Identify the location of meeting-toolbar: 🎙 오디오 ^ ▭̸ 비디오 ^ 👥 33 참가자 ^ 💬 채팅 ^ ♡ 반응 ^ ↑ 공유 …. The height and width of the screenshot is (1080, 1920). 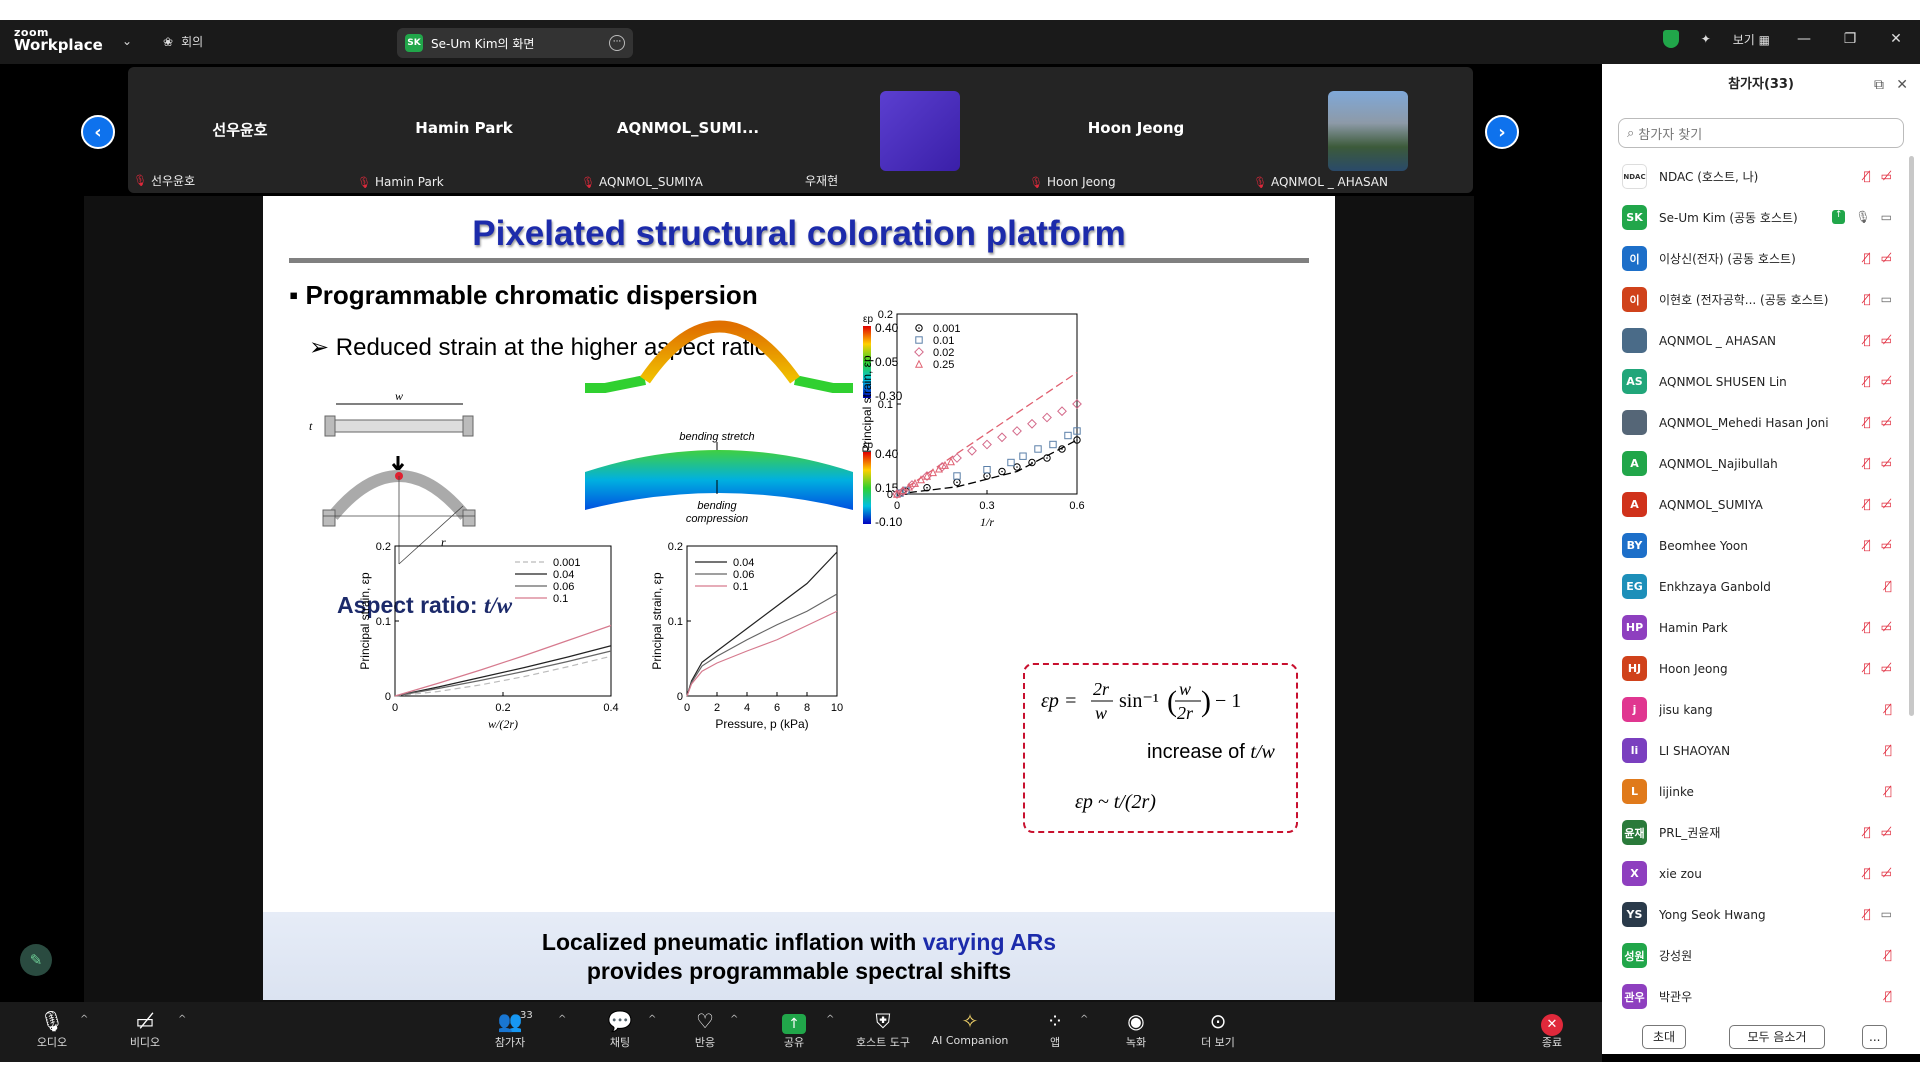
(801, 1032).